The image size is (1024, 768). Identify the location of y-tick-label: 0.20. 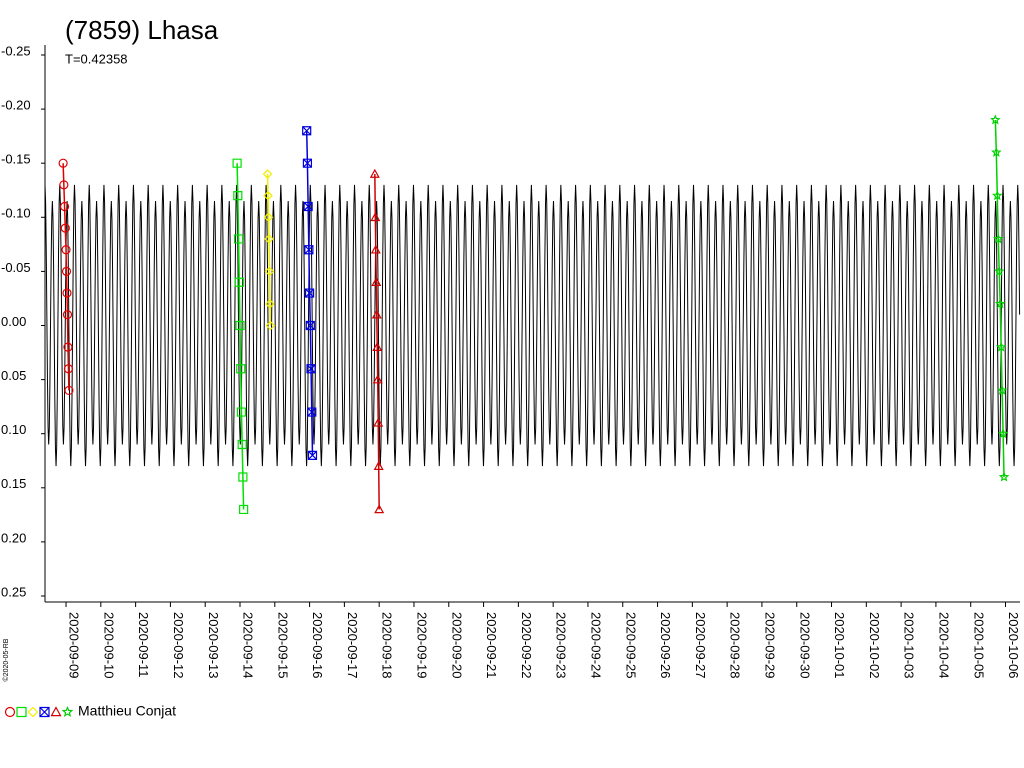
(13, 537).